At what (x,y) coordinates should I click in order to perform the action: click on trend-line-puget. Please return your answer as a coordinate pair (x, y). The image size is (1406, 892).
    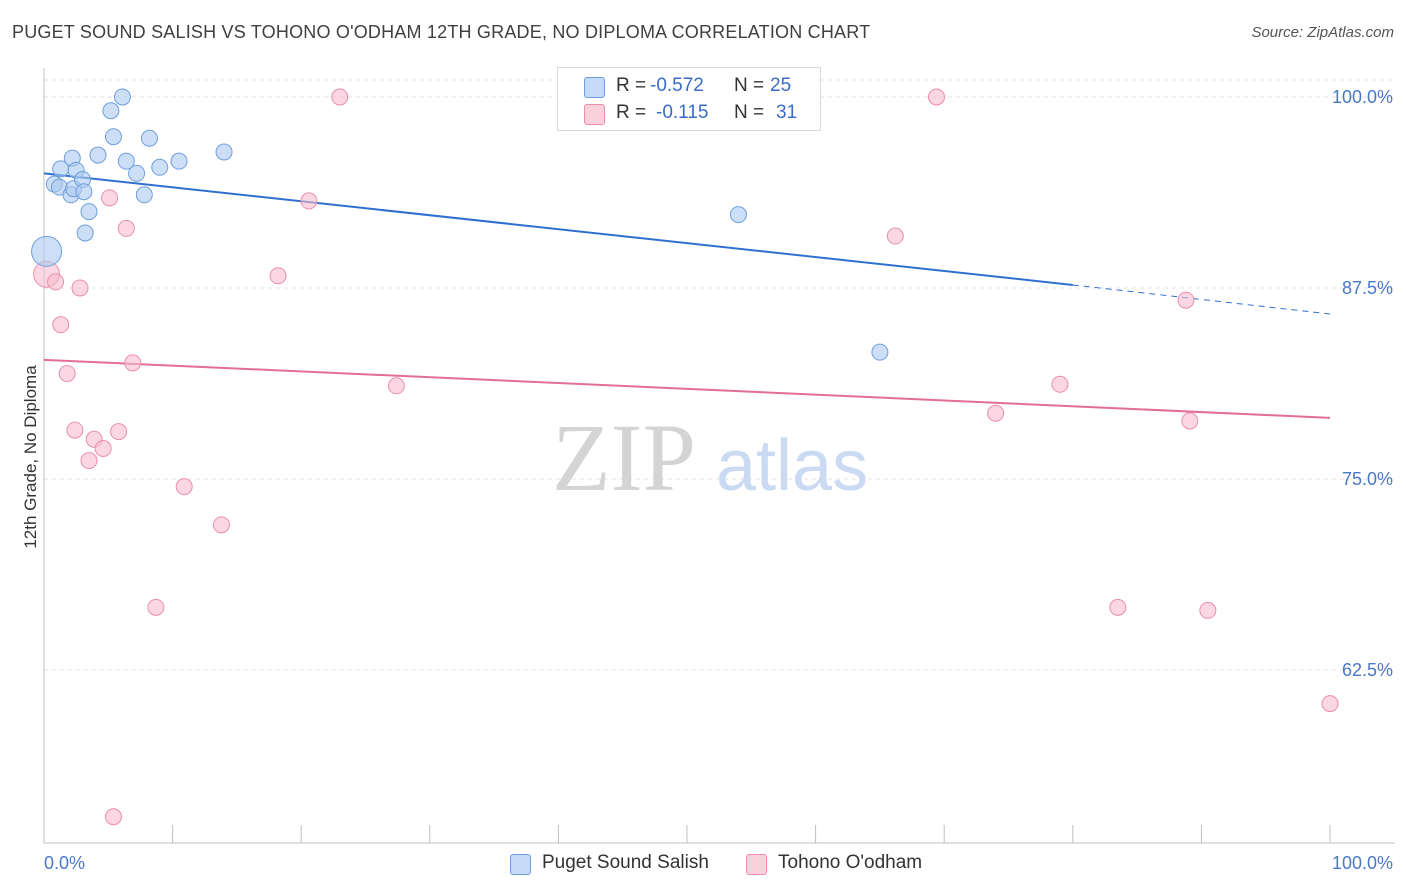
    Looking at the image, I should click on (558, 229).